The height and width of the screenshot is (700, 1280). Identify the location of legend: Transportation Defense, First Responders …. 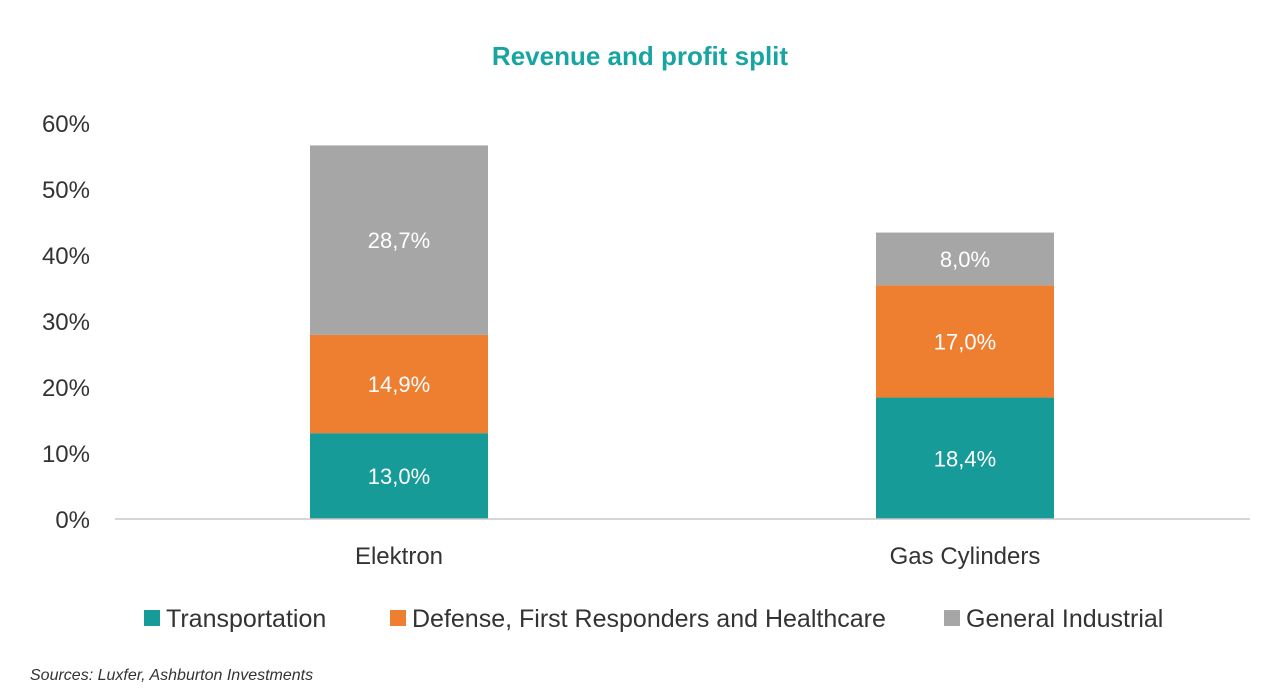
(653, 619).